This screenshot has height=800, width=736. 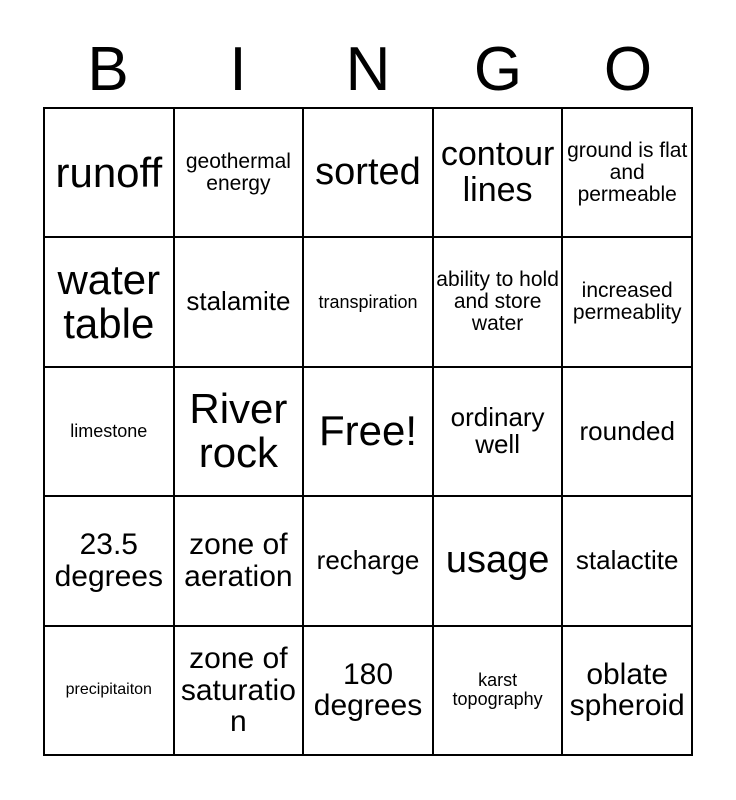 I want to click on bingo-cell-label: 23.5 degrees, so click(x=108, y=560).